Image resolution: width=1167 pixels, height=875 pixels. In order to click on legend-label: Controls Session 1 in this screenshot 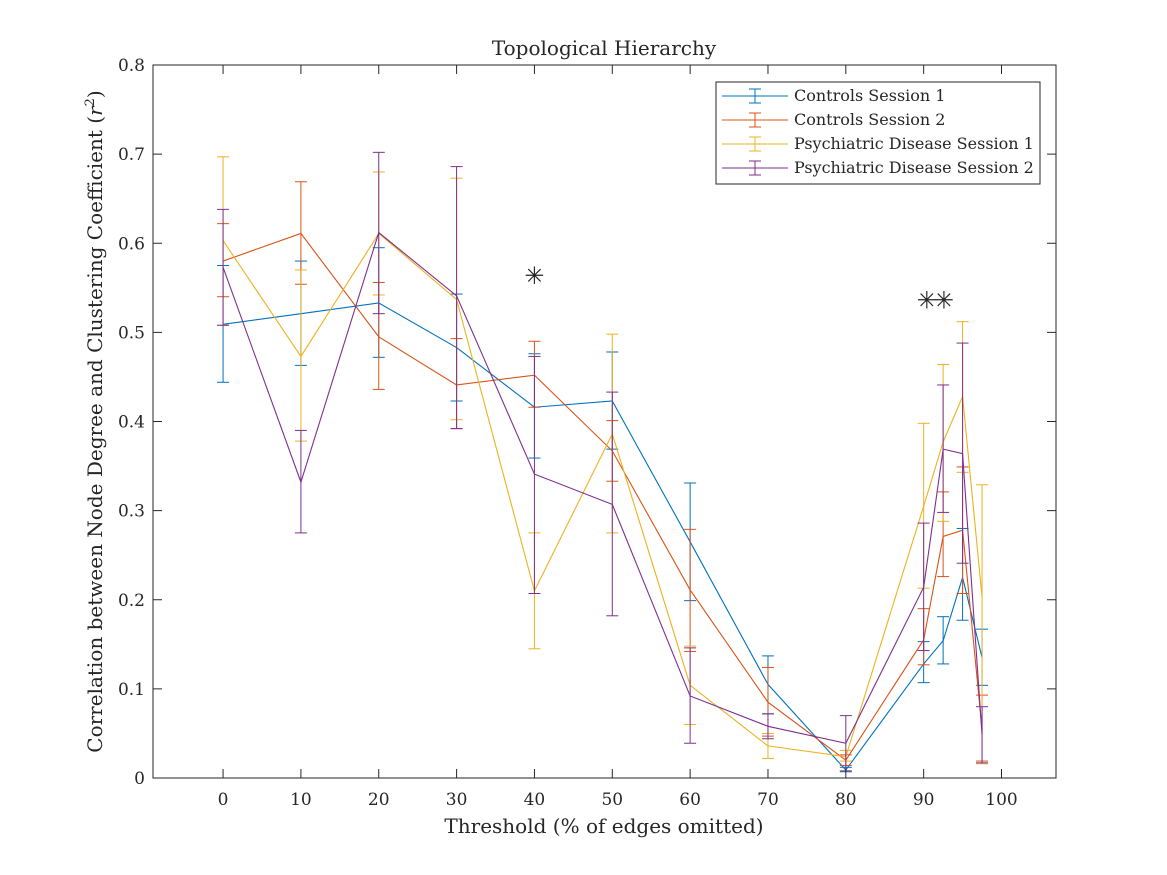, I will do `click(869, 95)`.